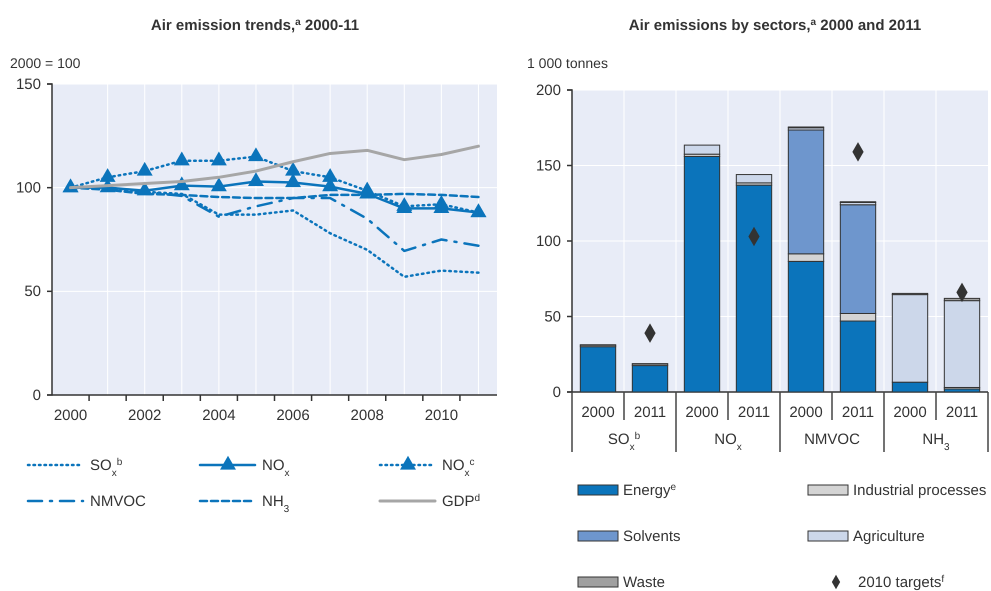  What do you see at coordinates (145, 415) in the screenshot?
I see `x-tick-label: 2002` at bounding box center [145, 415].